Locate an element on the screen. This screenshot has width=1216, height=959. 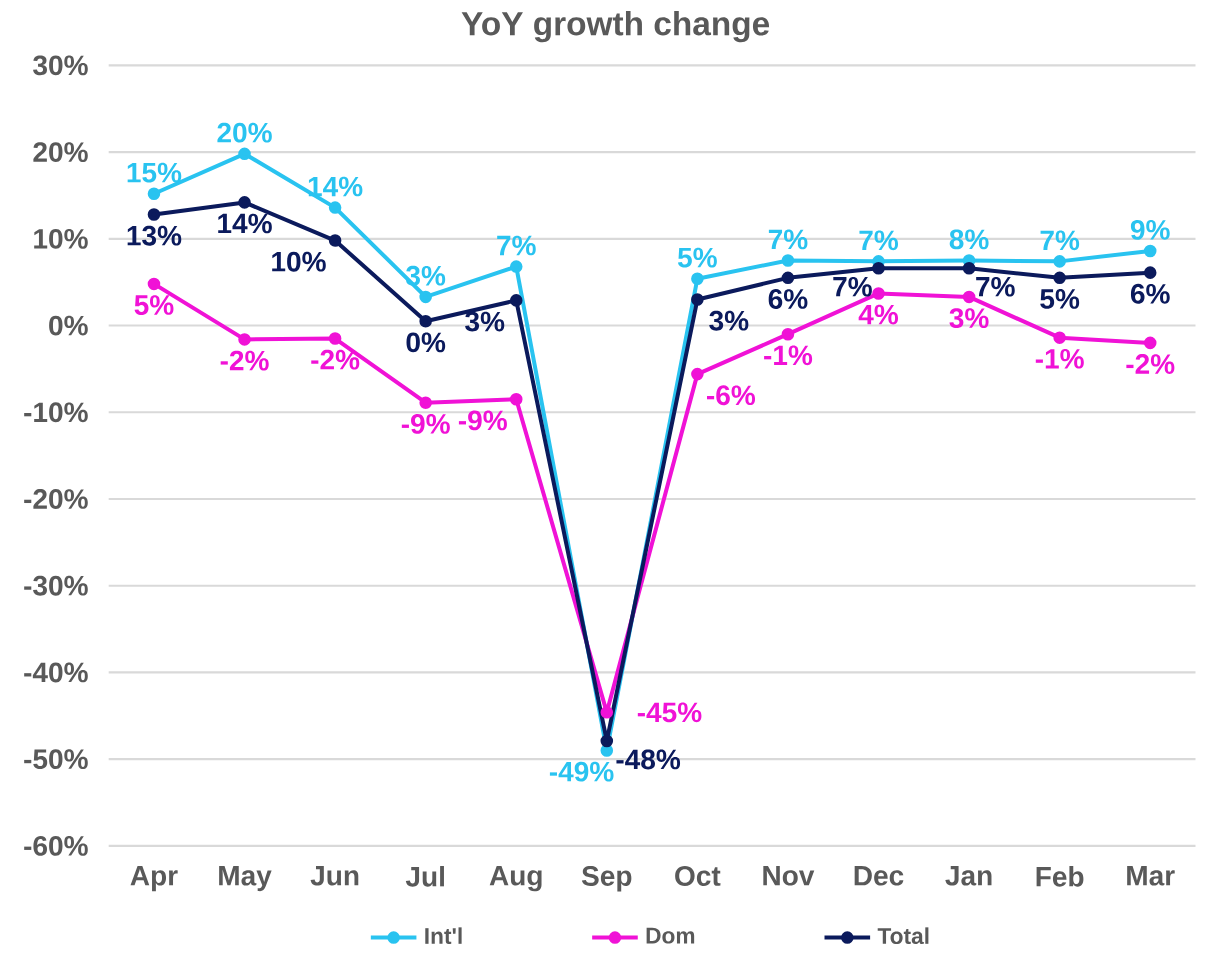
x-tick-label: Jul is located at coordinates (424, 876).